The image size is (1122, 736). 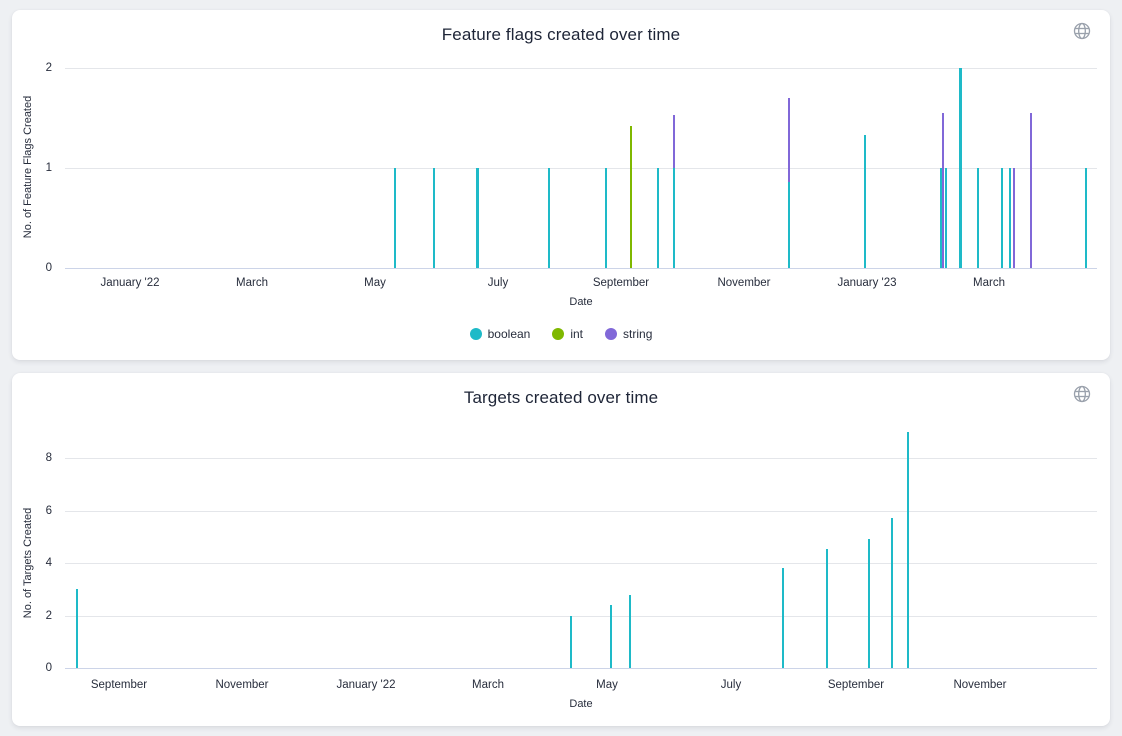 I want to click on legend-label: int, so click(x=577, y=334).